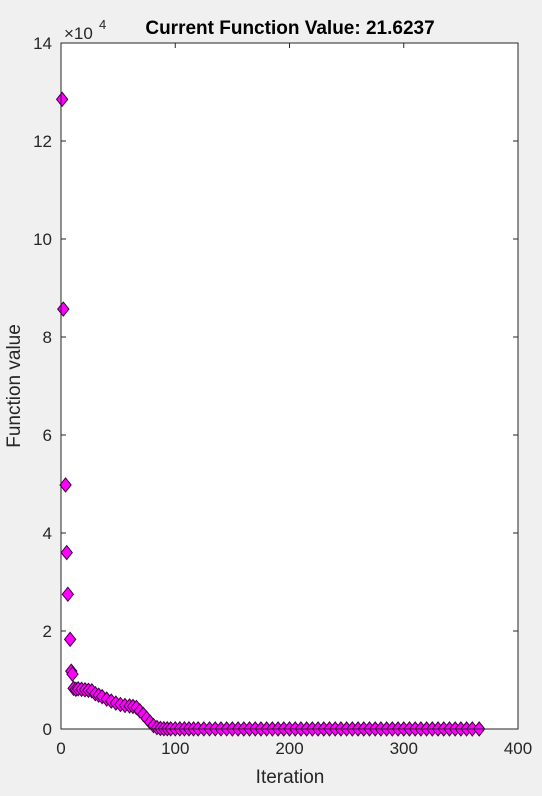 The height and width of the screenshot is (796, 542). What do you see at coordinates (47, 729) in the screenshot?
I see `y-tick-label: 0` at bounding box center [47, 729].